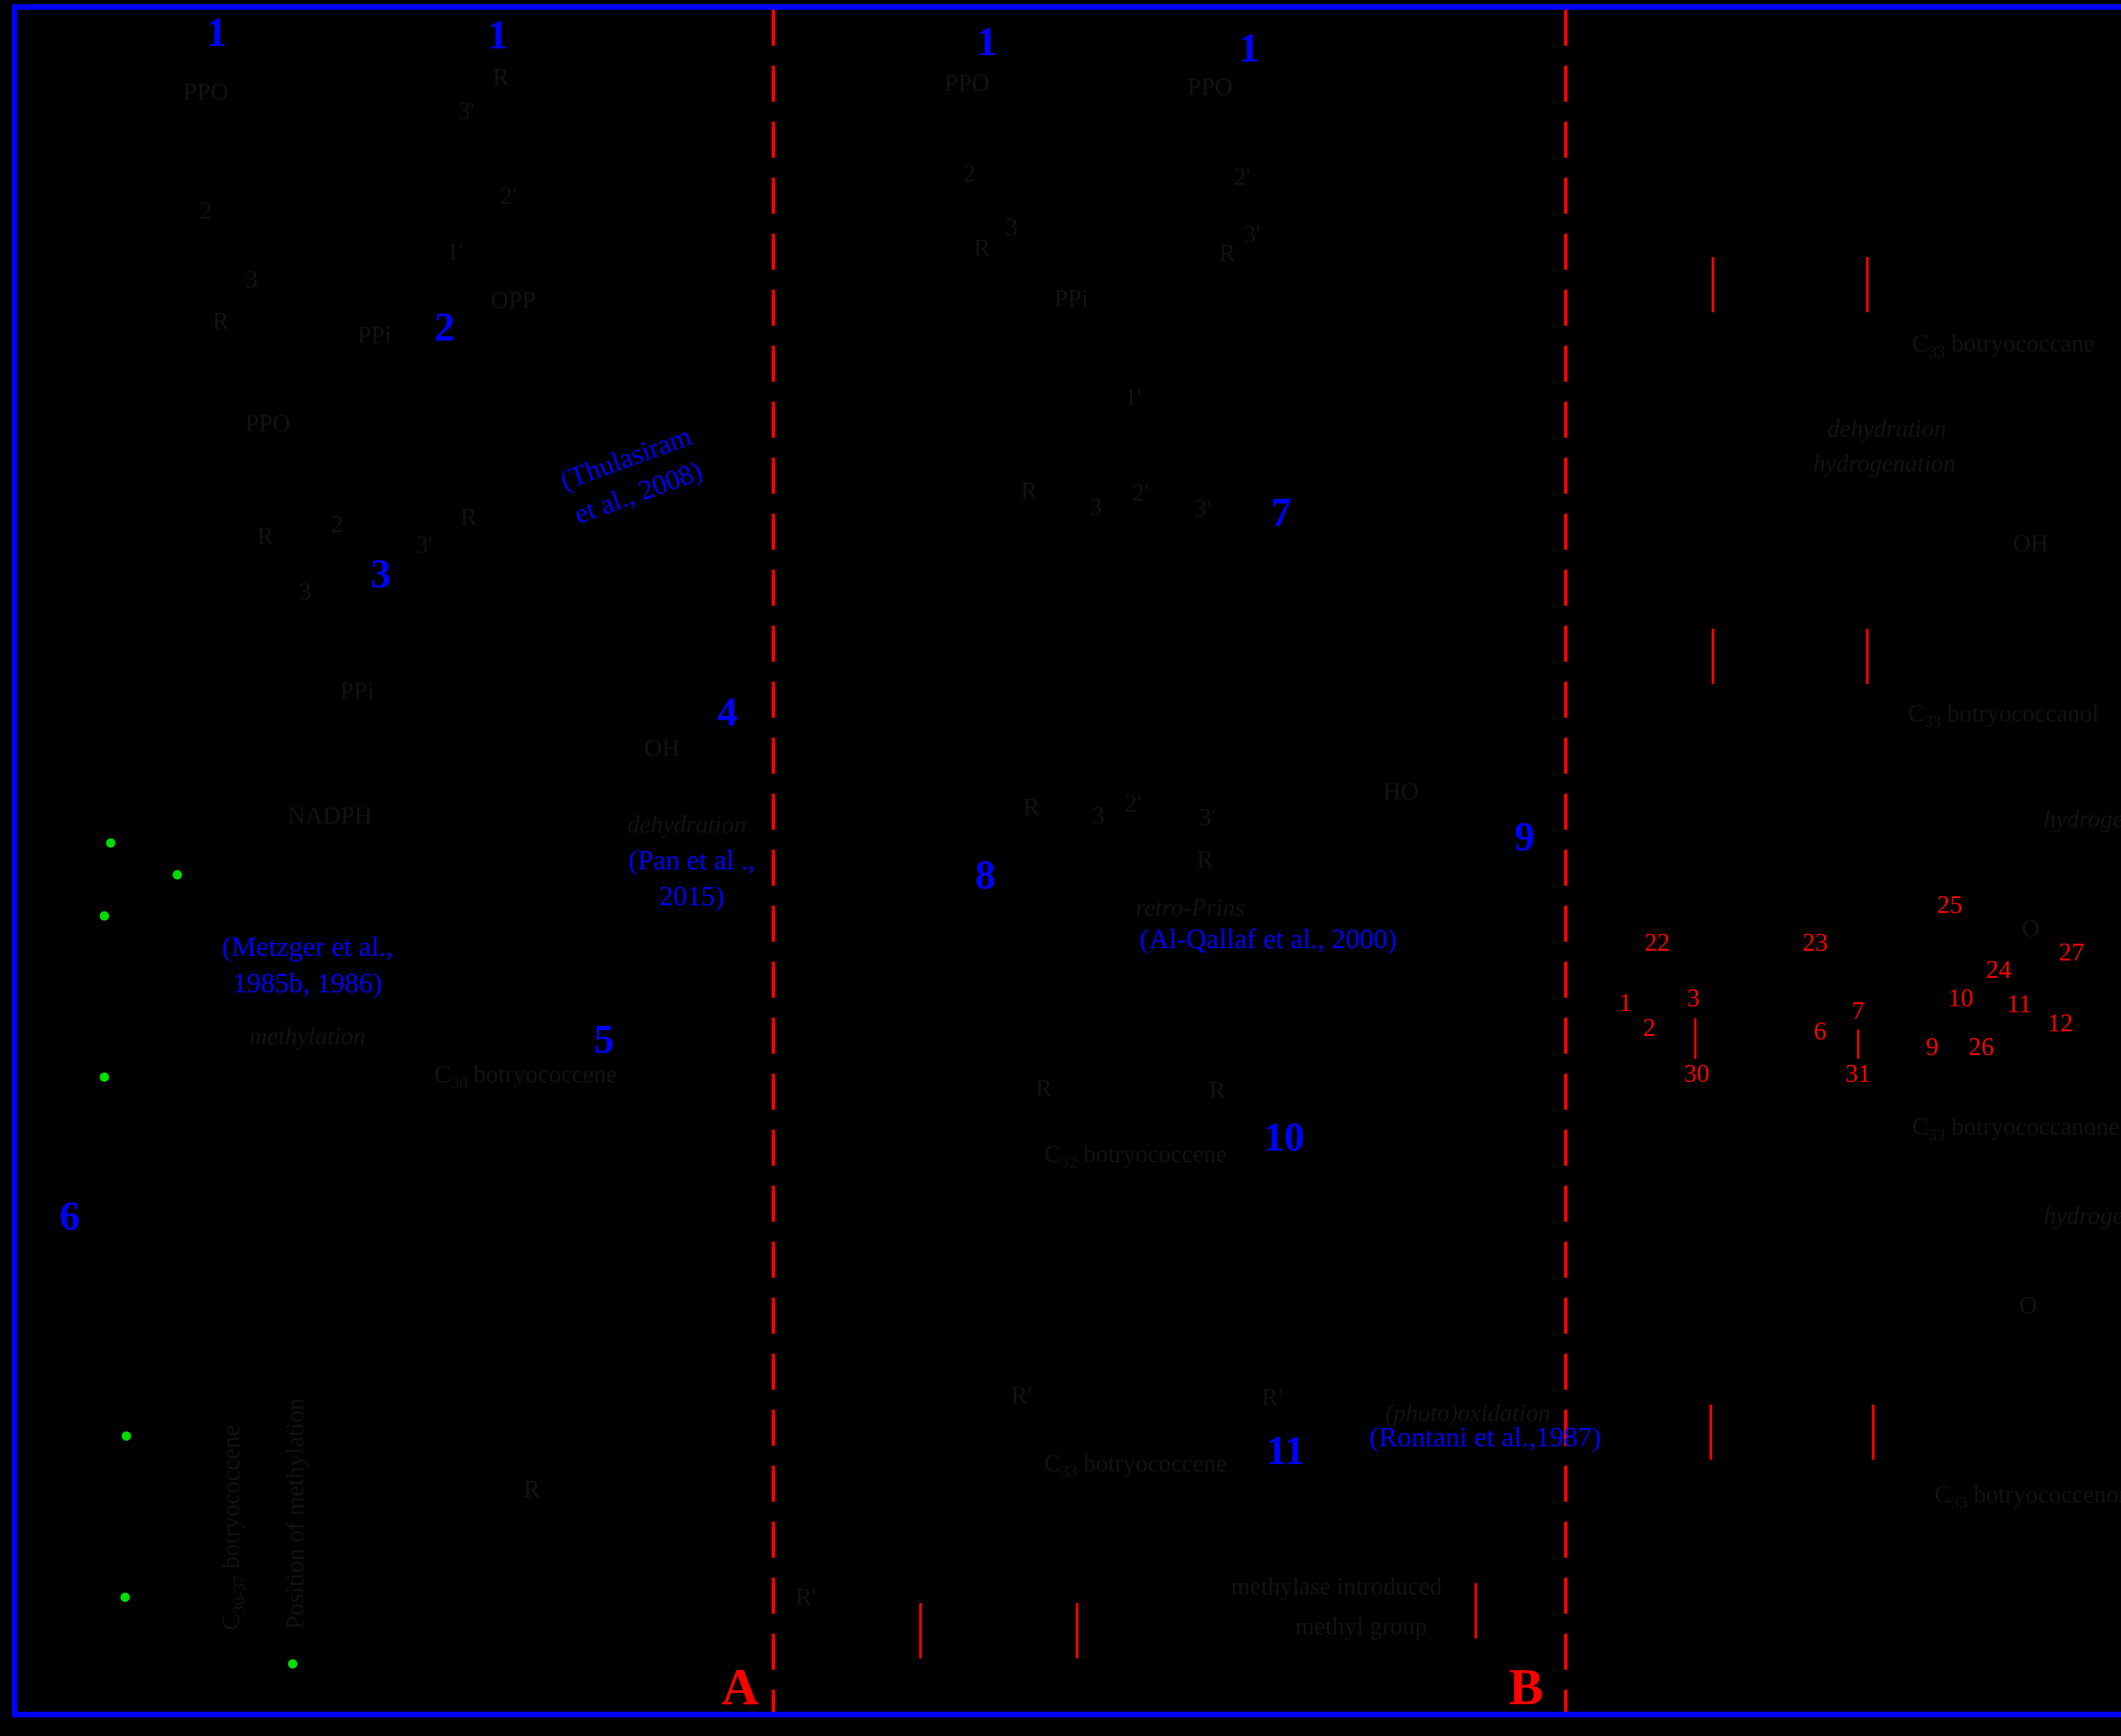  What do you see at coordinates (2031, 543) in the screenshot?
I see `faint-structure-label-60: OH` at bounding box center [2031, 543].